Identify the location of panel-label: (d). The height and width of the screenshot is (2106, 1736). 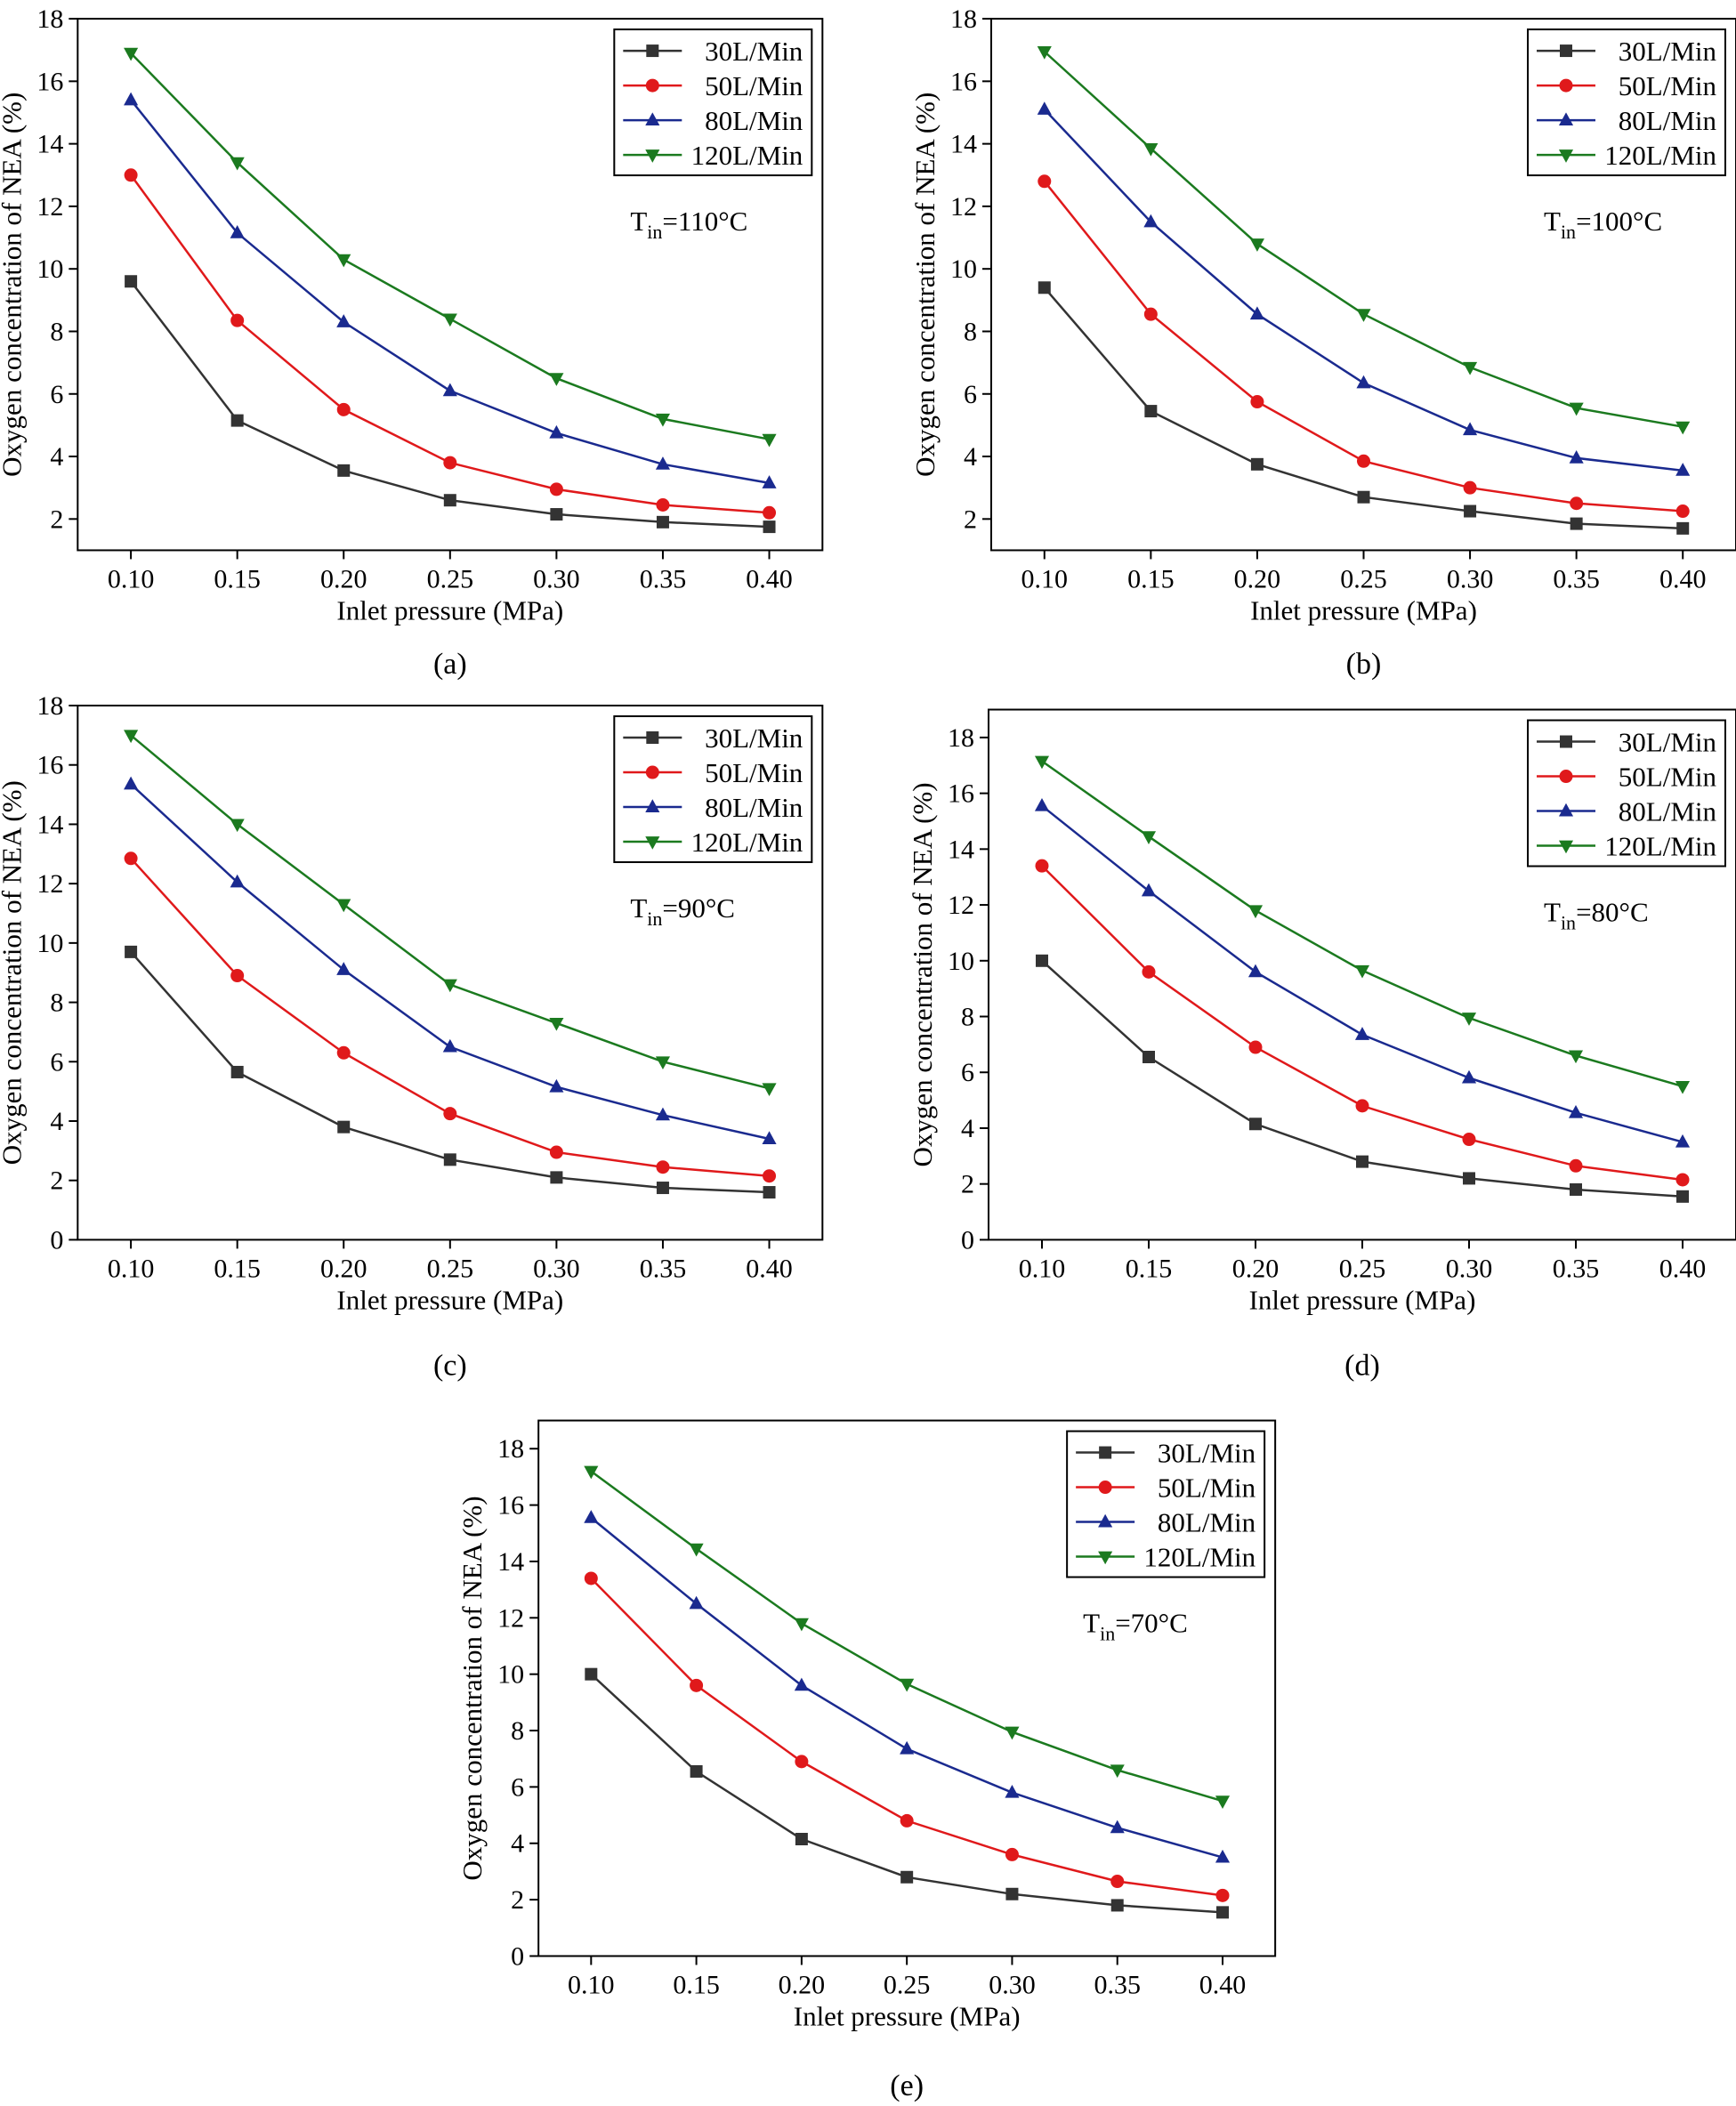
(1362, 1365).